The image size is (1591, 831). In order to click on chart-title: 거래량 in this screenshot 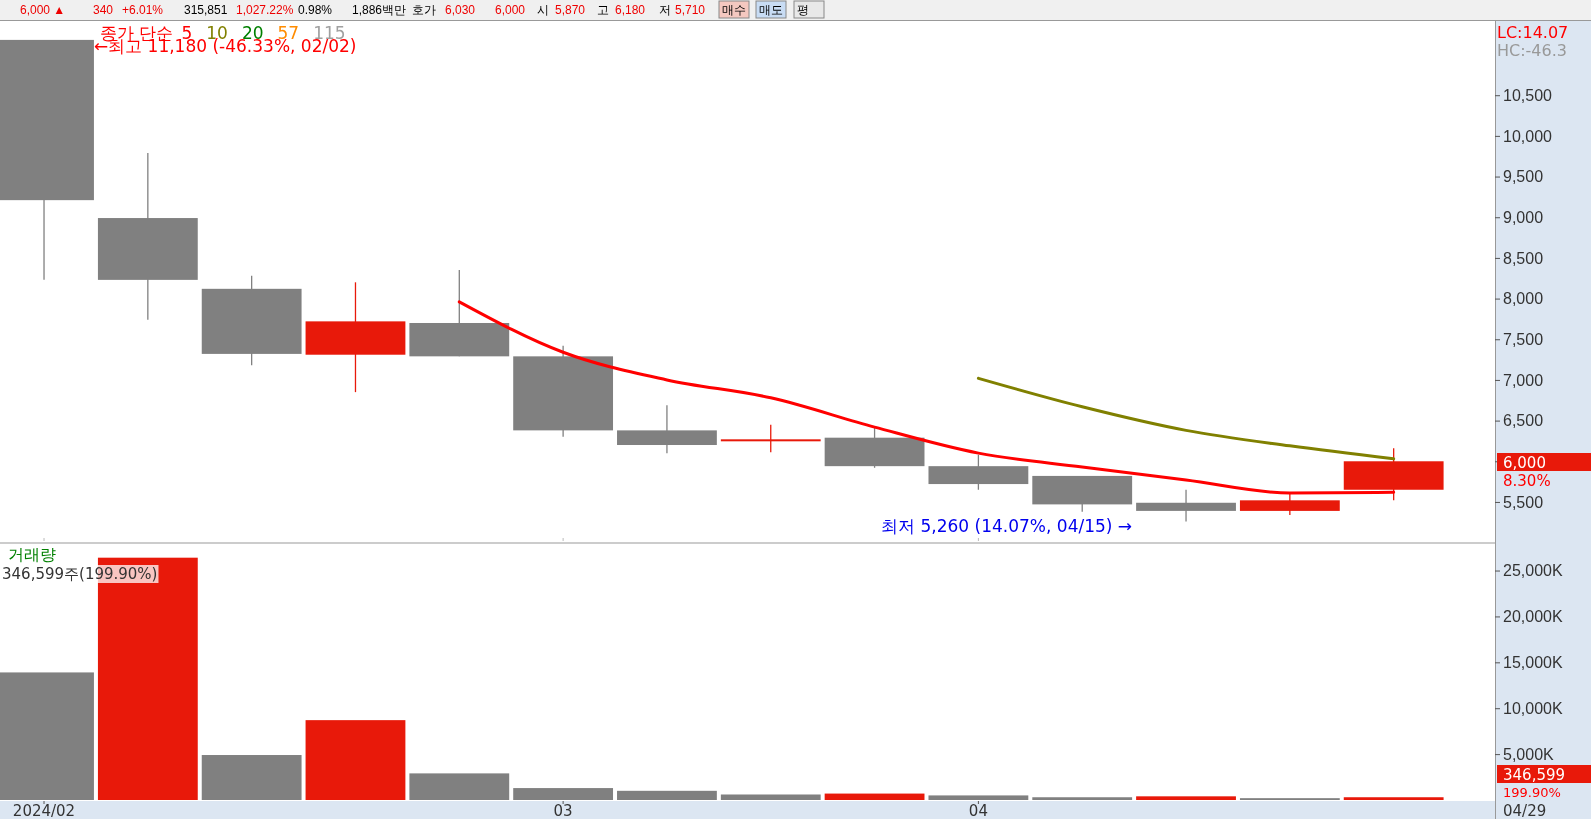, I will do `click(32, 554)`.